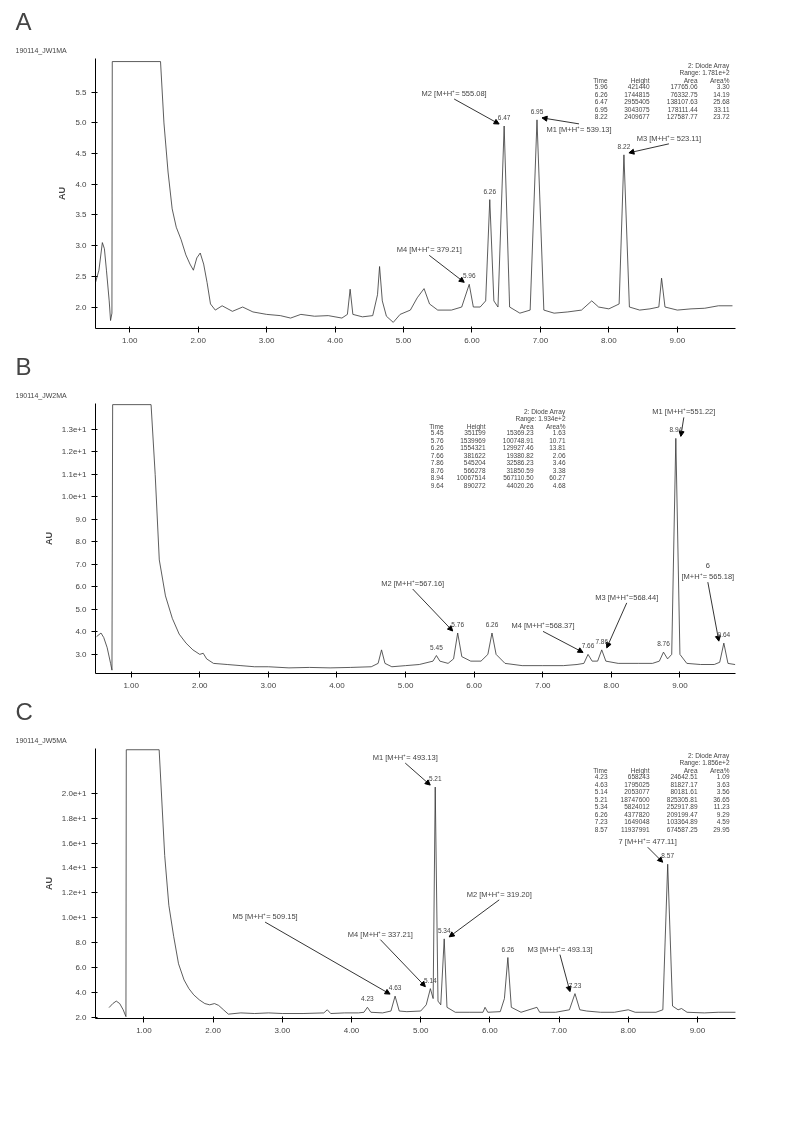 The height and width of the screenshot is (1123, 793). What do you see at coordinates (23, 366) in the screenshot?
I see `chart-title: B` at bounding box center [23, 366].